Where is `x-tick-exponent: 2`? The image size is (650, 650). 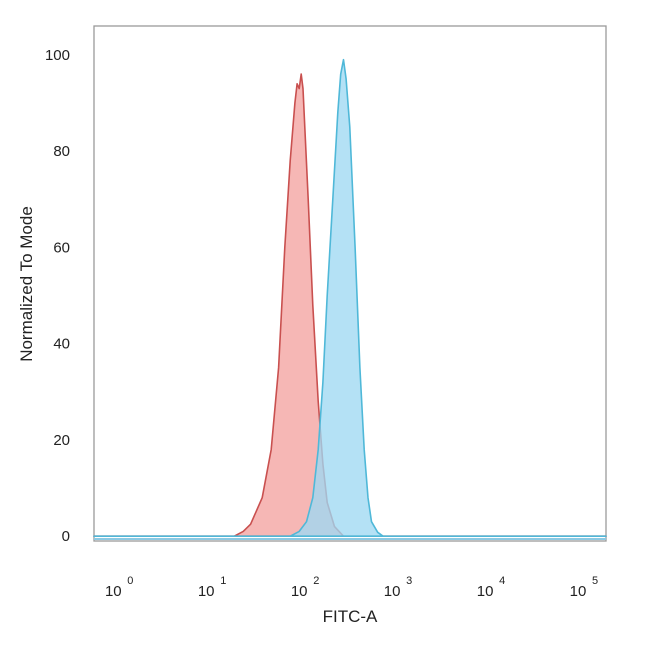
x-tick-exponent: 2 is located at coordinates (316, 581).